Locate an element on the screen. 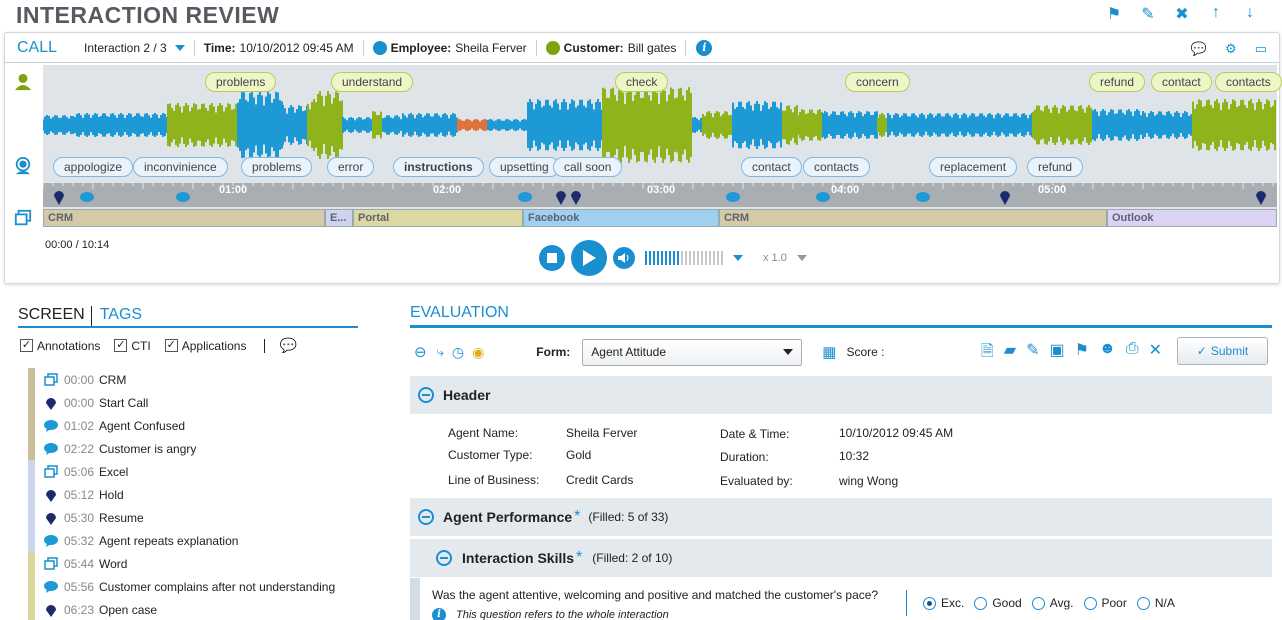  tag-list-item: 05:30 Resume is located at coordinates (193, 517).